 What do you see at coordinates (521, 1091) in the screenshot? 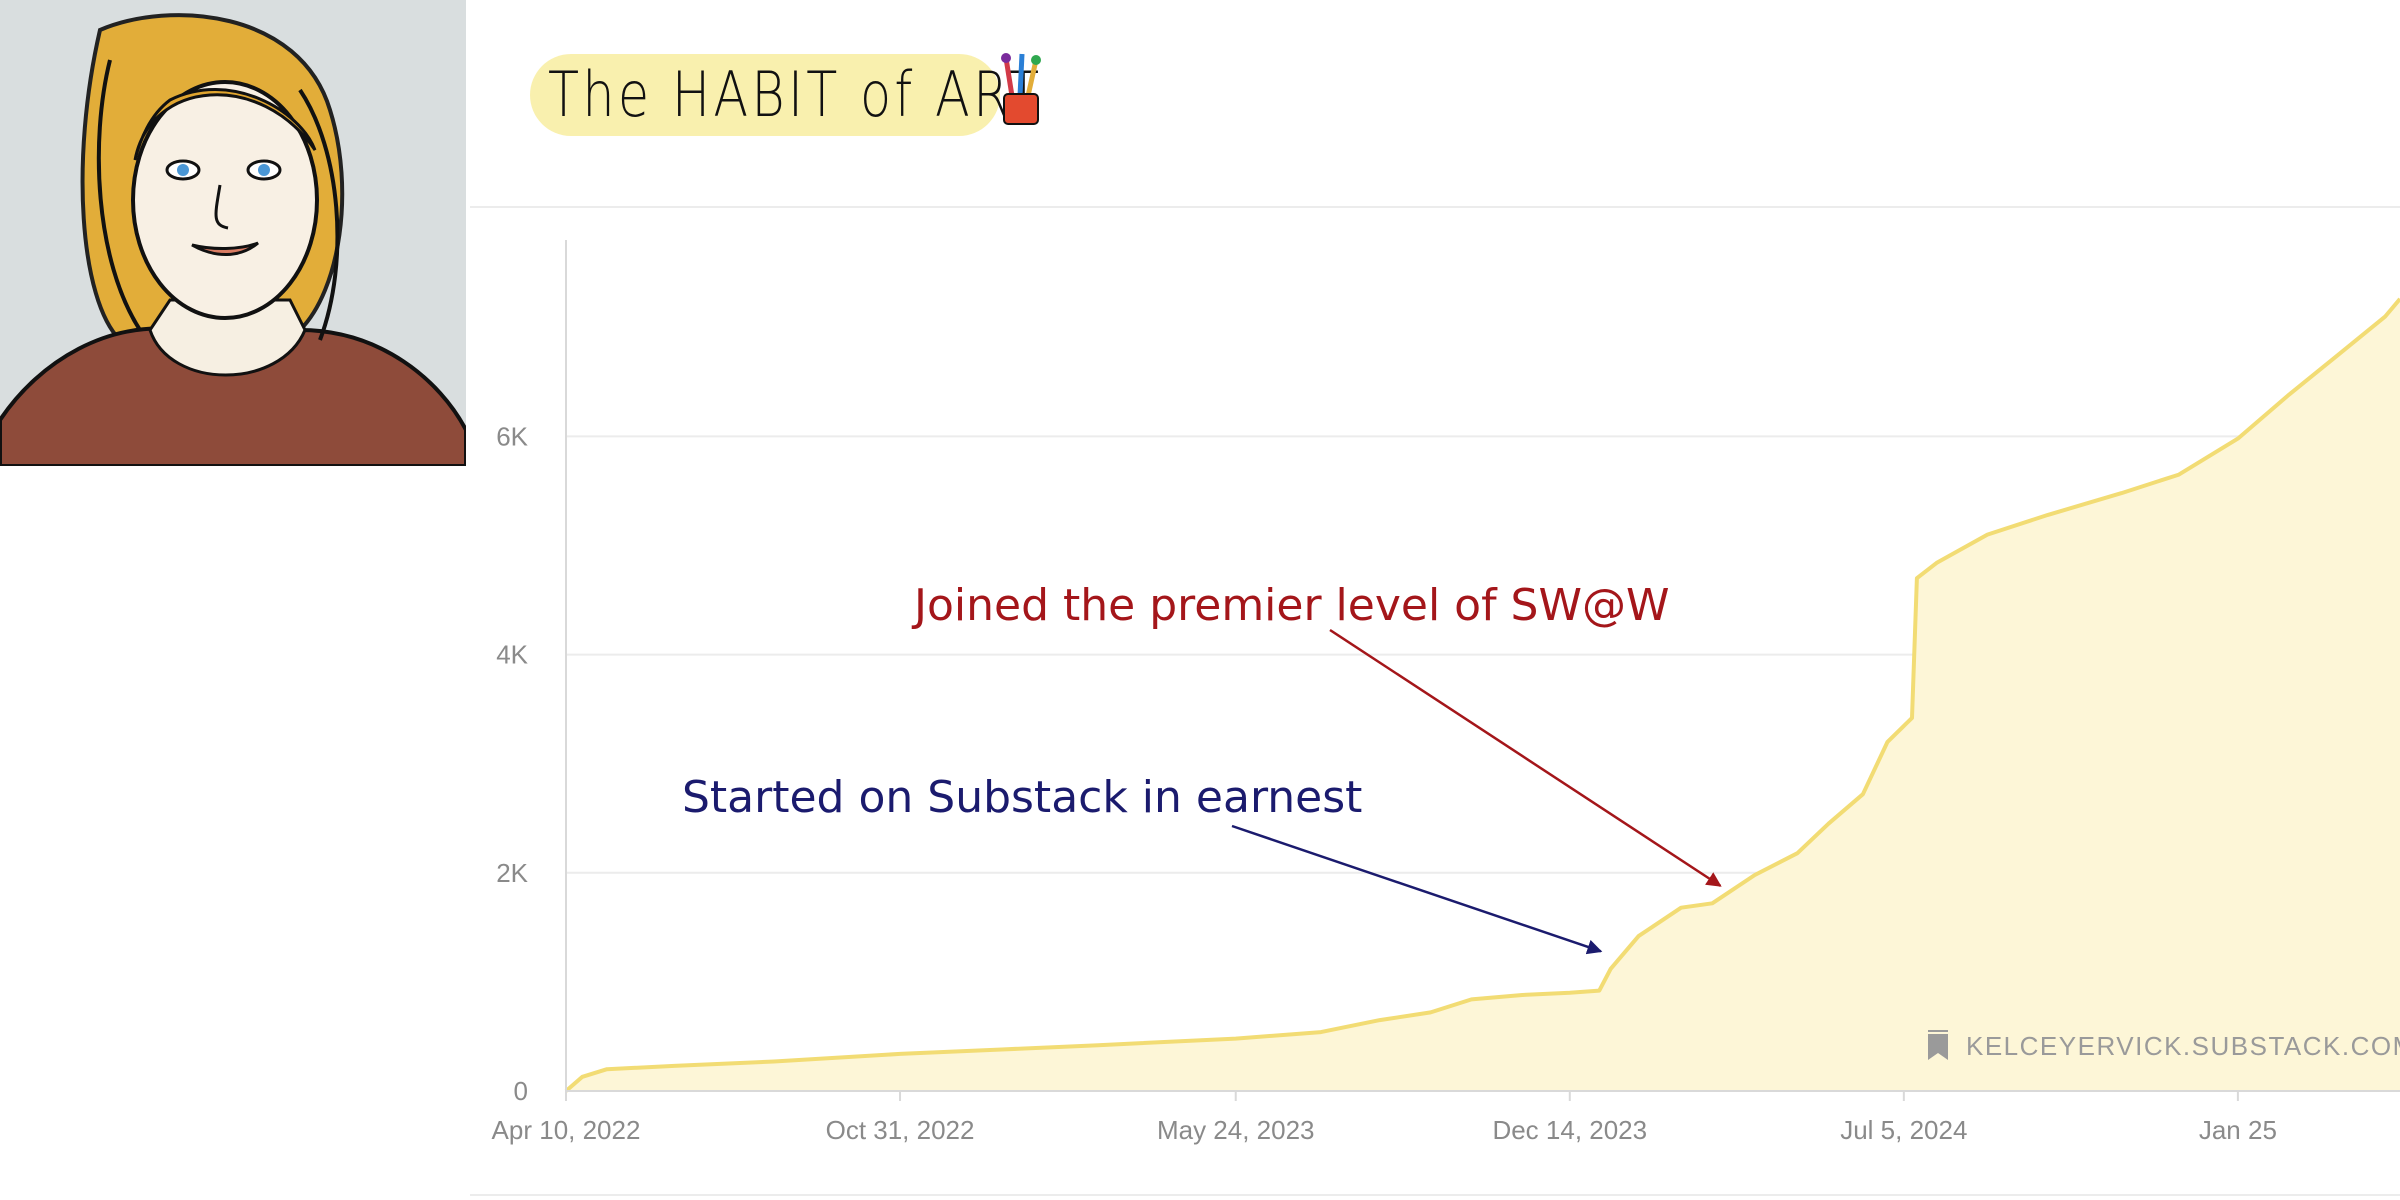
I see `y-tick-label: 0` at bounding box center [521, 1091].